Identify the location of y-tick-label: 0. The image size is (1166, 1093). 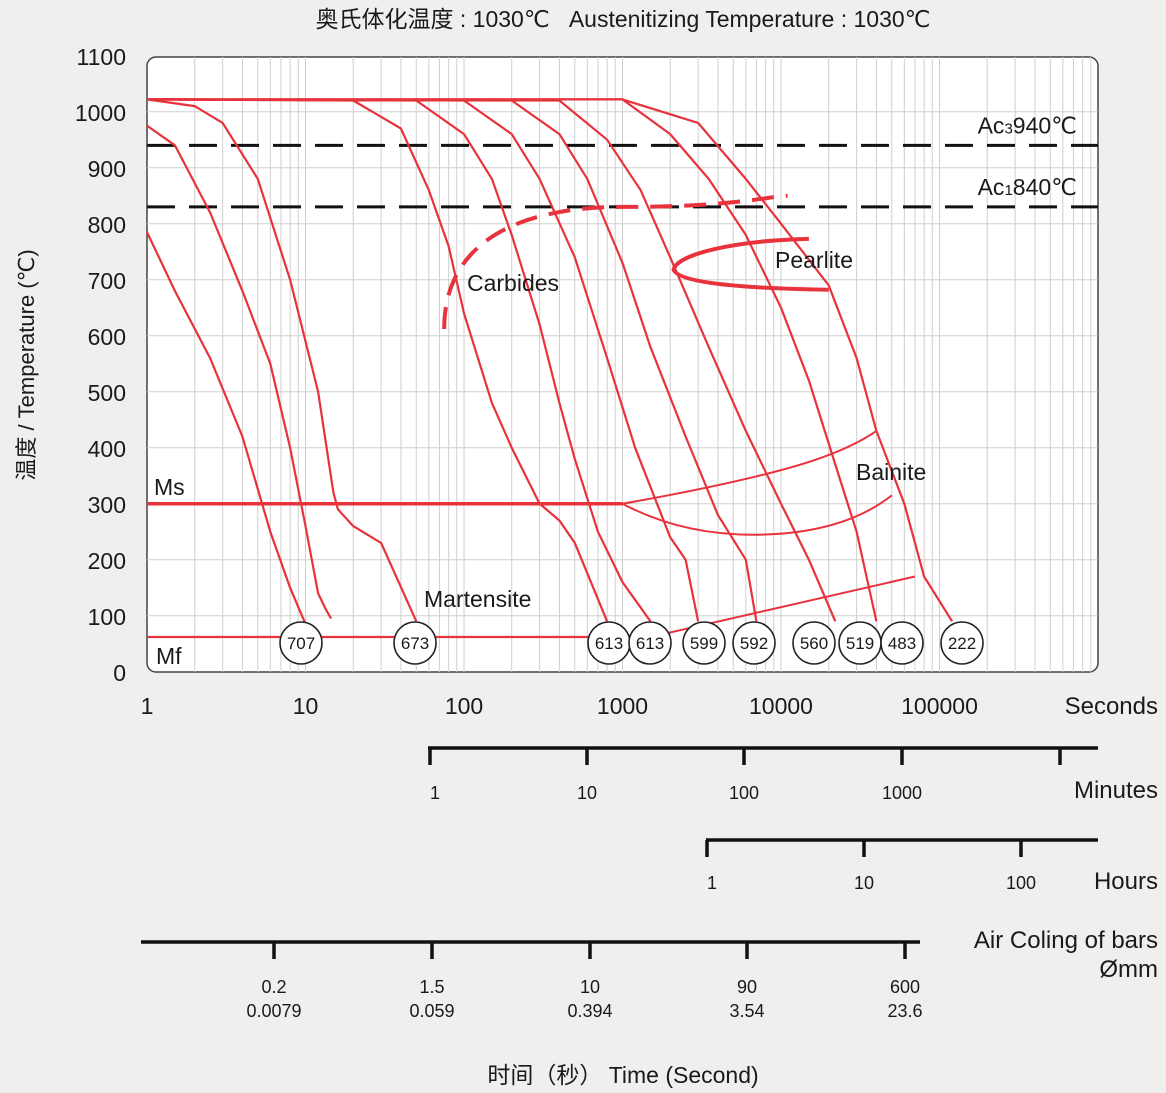
(119, 673).